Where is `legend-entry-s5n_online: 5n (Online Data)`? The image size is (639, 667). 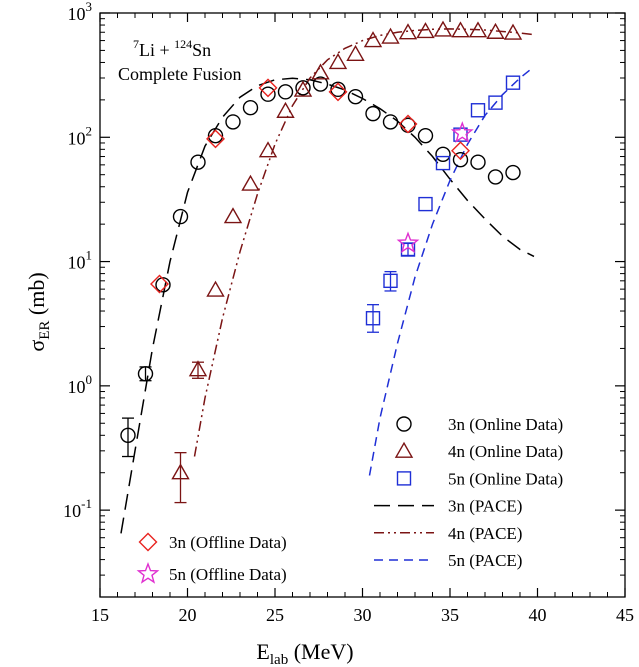
legend-entry-s5n_online: 5n (Online Data) is located at coordinates (479, 478).